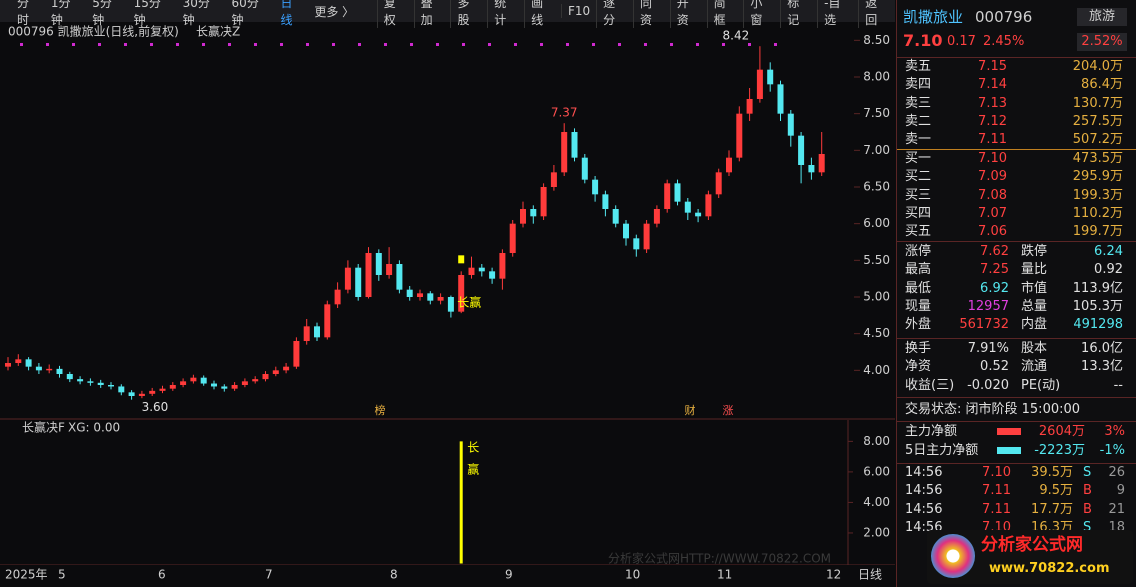 The image size is (1136, 587). Describe the element at coordinates (1034, 348) in the screenshot. I see `stat-label: 股本` at that location.